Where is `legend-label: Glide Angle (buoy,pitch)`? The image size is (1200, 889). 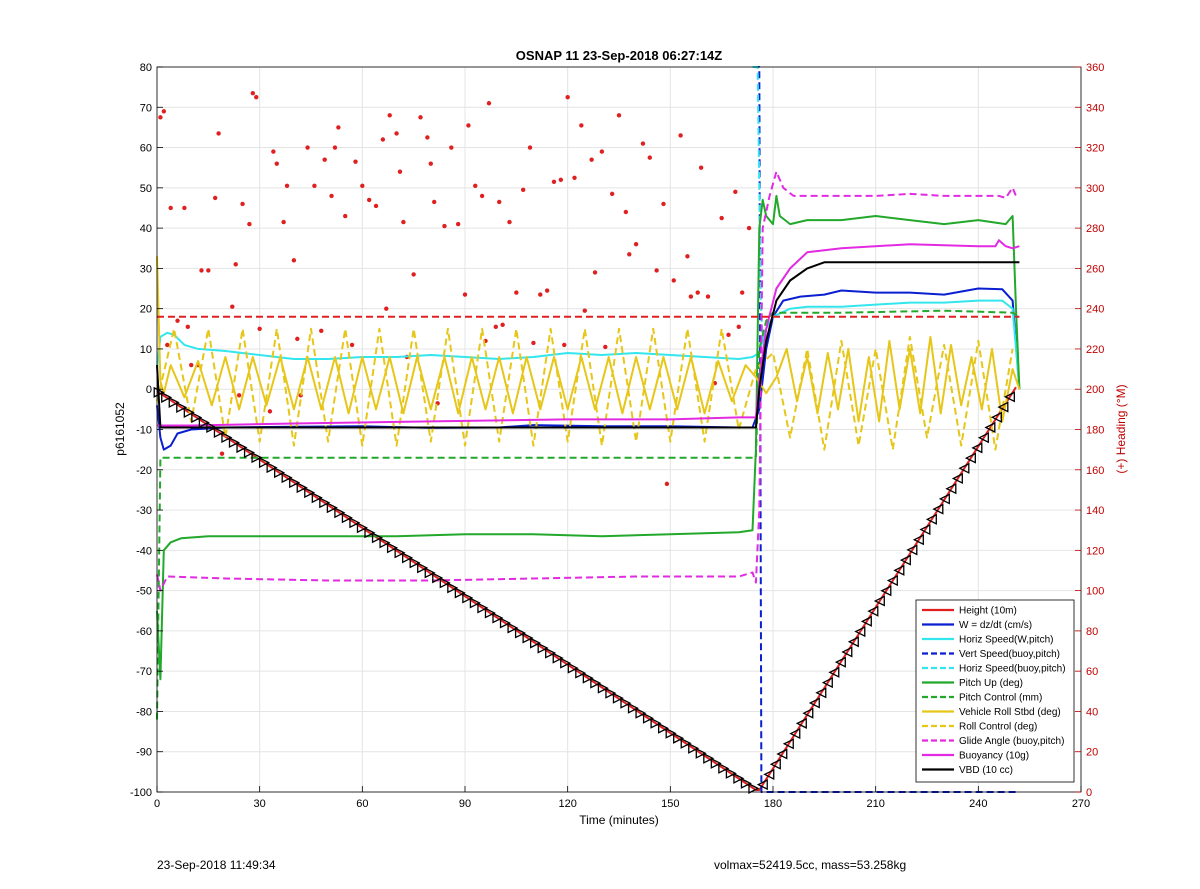
legend-label: Glide Angle (buoy,pitch) is located at coordinates (1011, 741).